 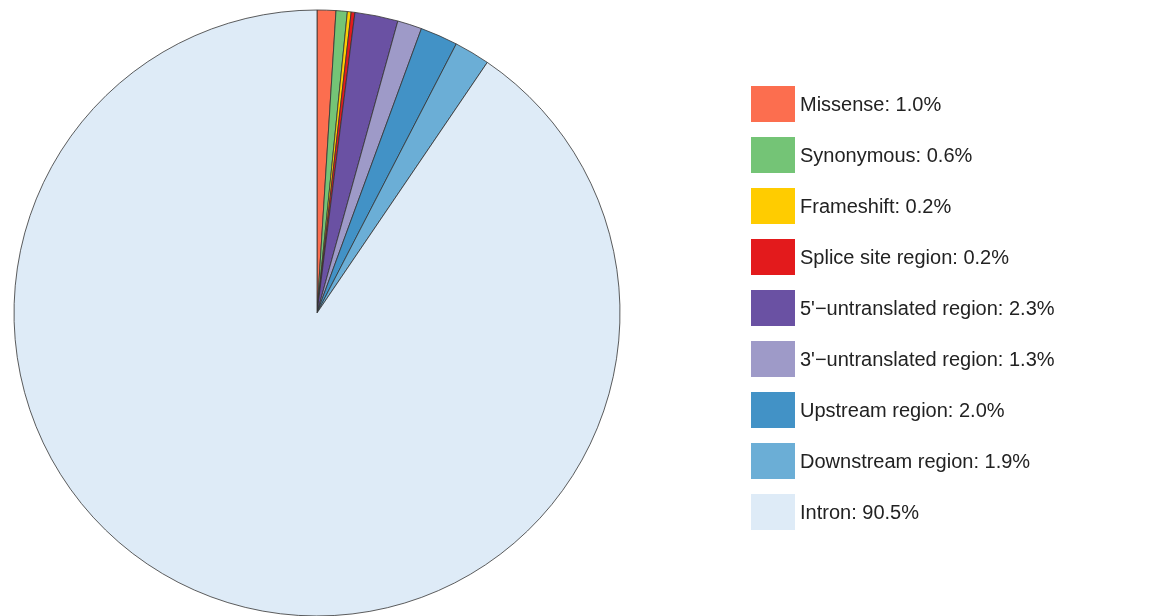 What do you see at coordinates (927, 359) in the screenshot?
I see `legend-label: 3'−untranslated region: 1.3%` at bounding box center [927, 359].